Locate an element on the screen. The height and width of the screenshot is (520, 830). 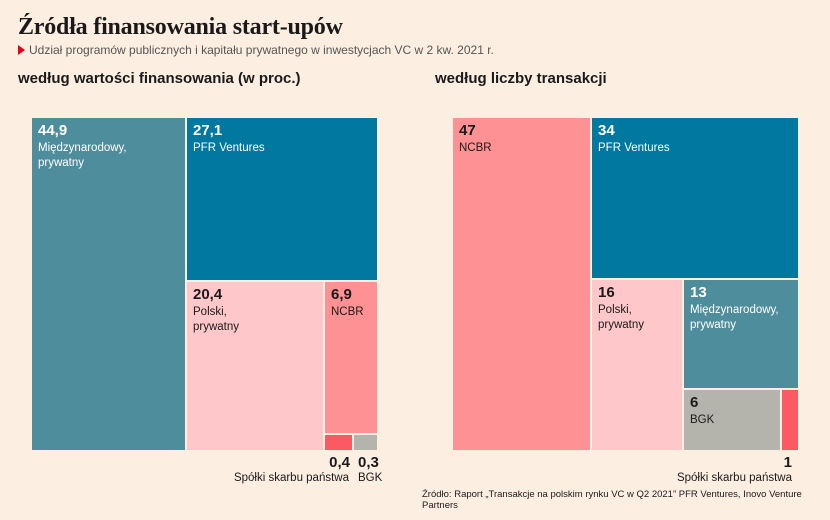
right-tile-spolki-skarbu-panstwa-annot-value: 1 is located at coordinates (788, 462).